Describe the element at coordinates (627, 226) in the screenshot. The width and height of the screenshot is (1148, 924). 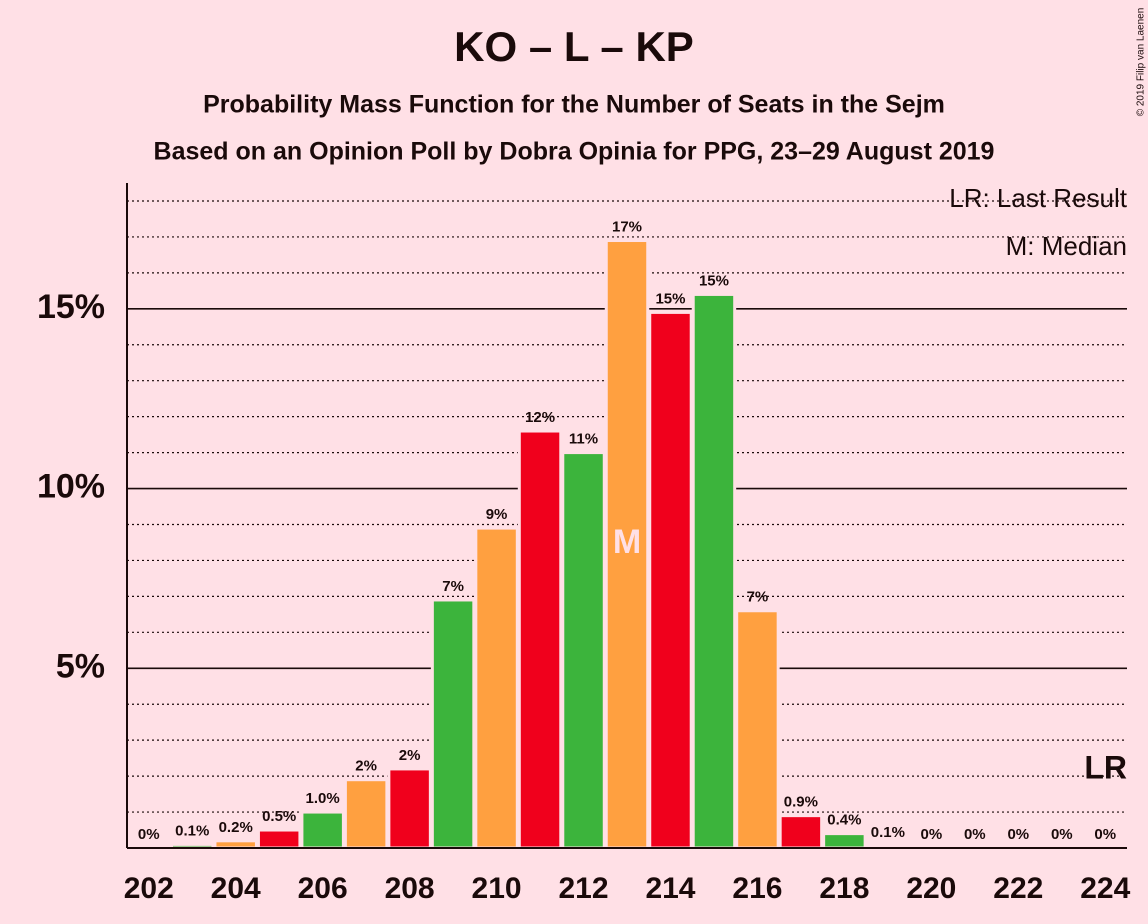
I see `value-label: 17%` at that location.